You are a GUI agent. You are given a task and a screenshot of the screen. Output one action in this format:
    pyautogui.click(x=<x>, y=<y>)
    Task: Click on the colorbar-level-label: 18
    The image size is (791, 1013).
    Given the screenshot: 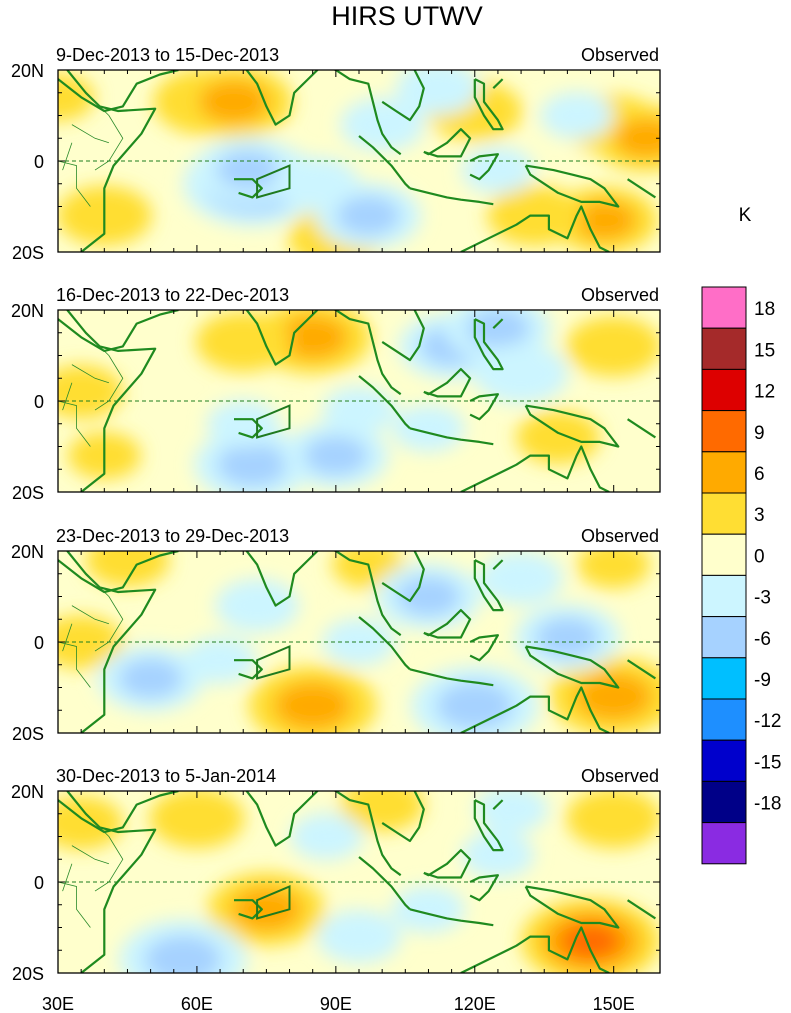 What is the action you would take?
    pyautogui.click(x=764, y=309)
    